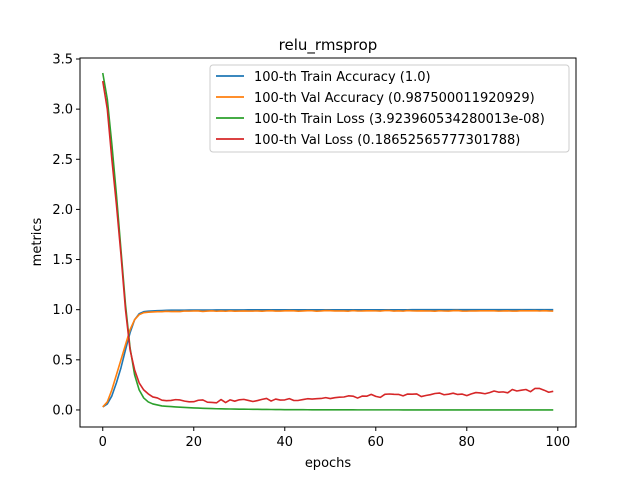 The height and width of the screenshot is (480, 640). I want to click on y-tick-label: 1.0, so click(62, 310).